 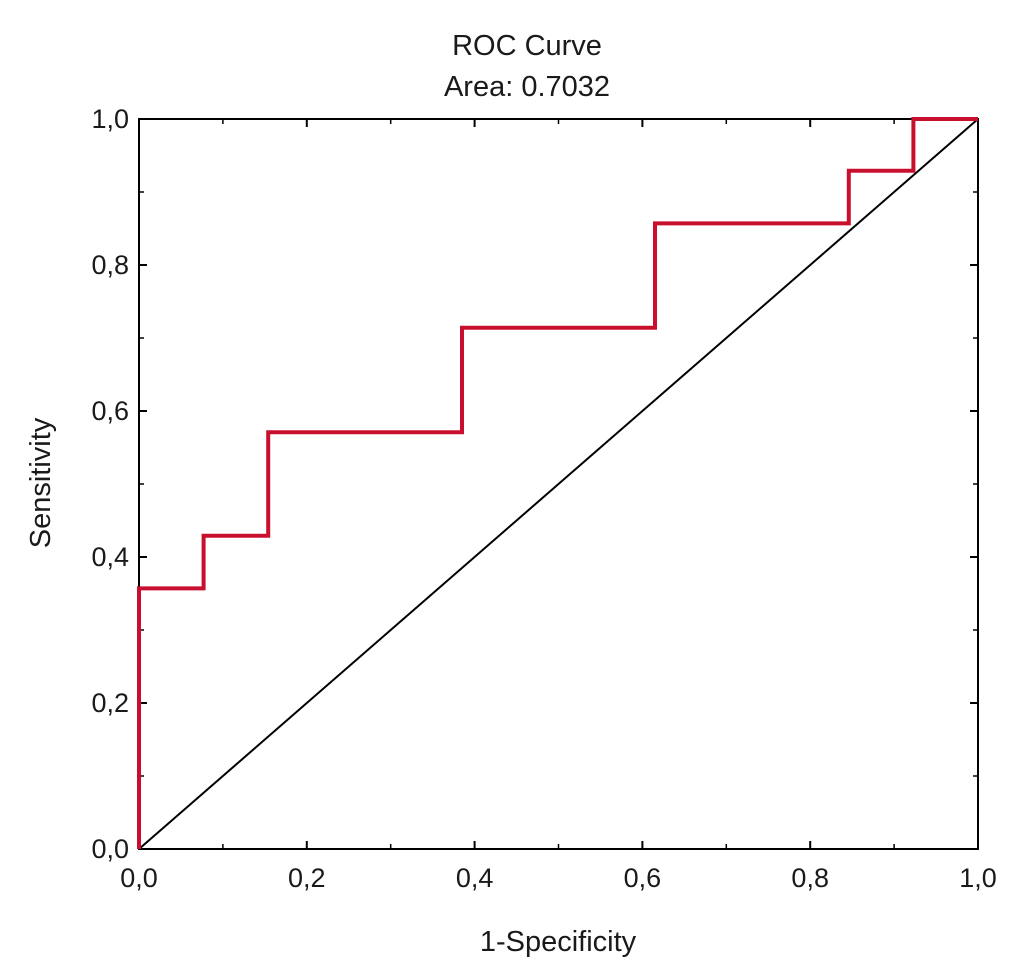 What do you see at coordinates (475, 878) in the screenshot?
I see `x-tick-label: 0,4` at bounding box center [475, 878].